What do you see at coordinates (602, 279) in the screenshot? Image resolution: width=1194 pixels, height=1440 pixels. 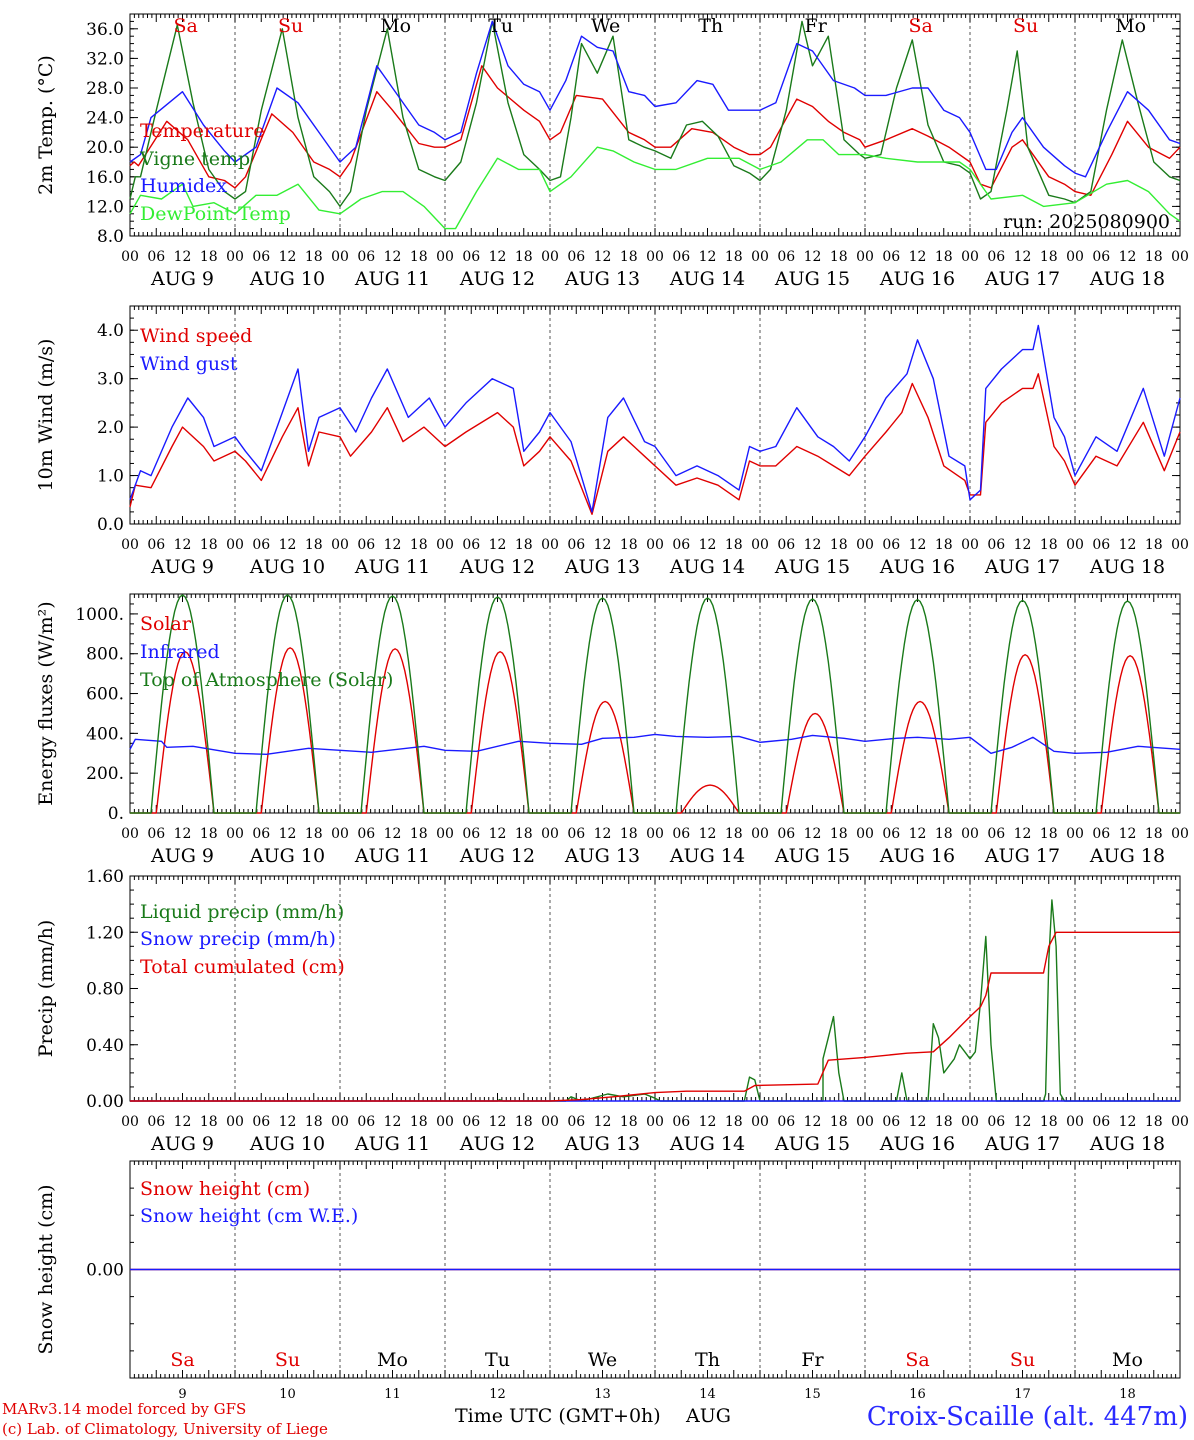 I see `date-label: AUG 13` at bounding box center [602, 279].